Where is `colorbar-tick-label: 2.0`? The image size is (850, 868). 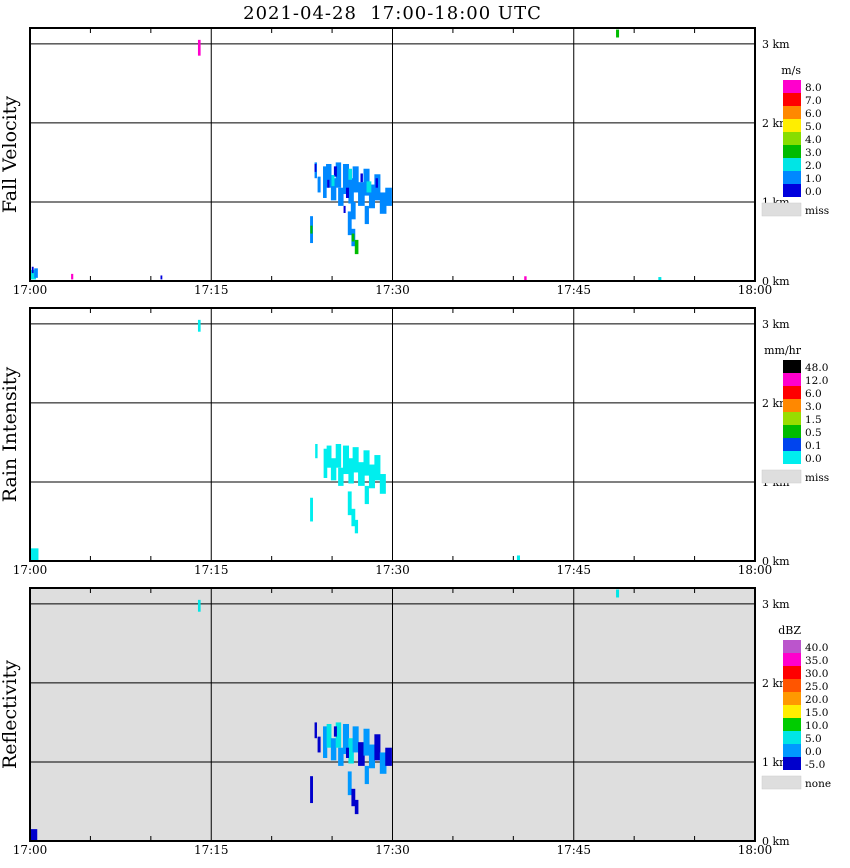
colorbar-tick-label: 2.0 is located at coordinates (813, 166).